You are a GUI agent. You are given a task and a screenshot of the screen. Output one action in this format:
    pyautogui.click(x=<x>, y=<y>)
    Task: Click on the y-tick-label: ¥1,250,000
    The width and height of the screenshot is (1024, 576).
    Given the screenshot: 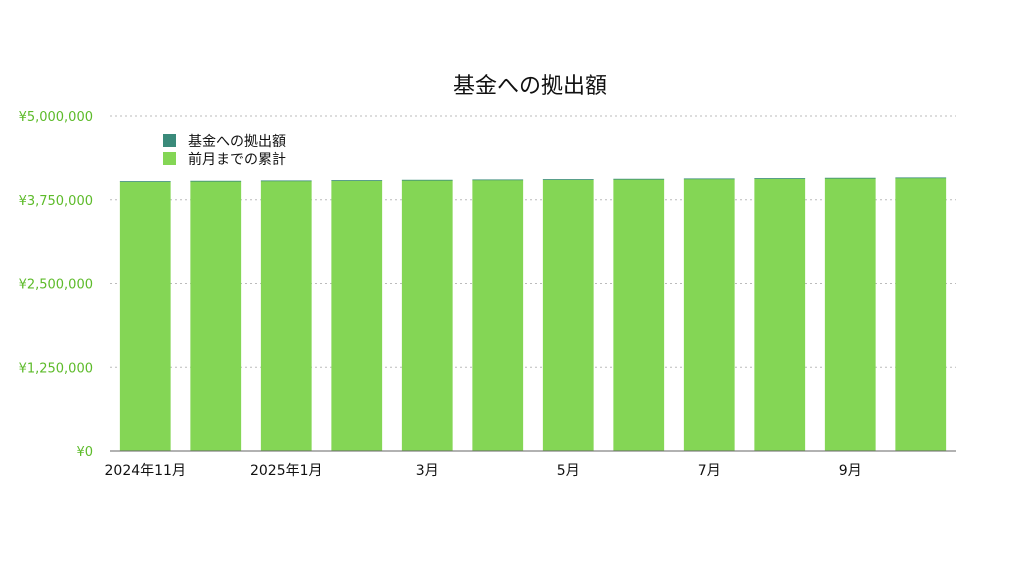 What is the action you would take?
    pyautogui.click(x=56, y=368)
    